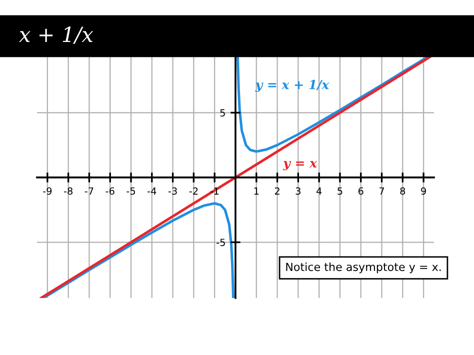  What do you see at coordinates (363, 268) in the screenshot?
I see `annotation: Notice the asymptote y = x.` at bounding box center [363, 268].